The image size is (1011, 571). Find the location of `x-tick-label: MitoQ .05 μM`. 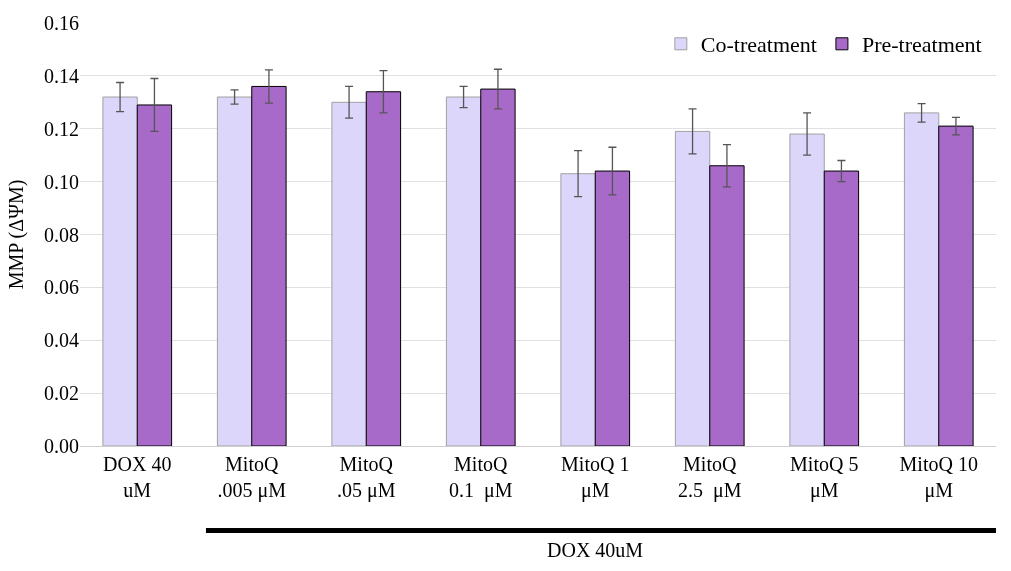

x-tick-label: MitoQ .05 μM is located at coordinates (366, 477).